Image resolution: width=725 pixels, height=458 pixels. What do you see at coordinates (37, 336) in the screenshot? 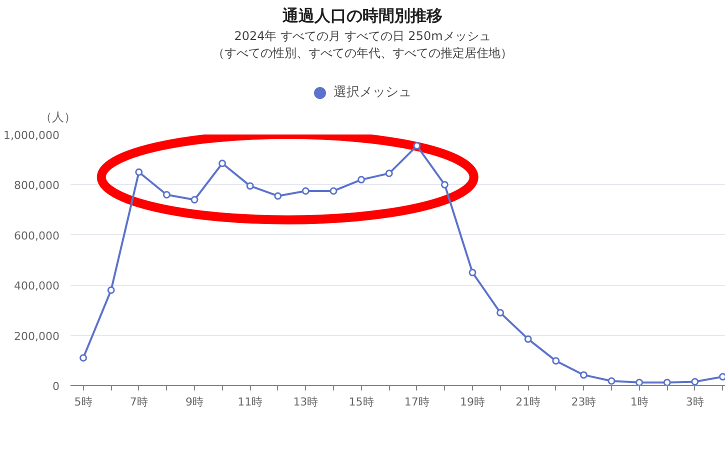
I see `y-tick-label: 200,000` at bounding box center [37, 336].